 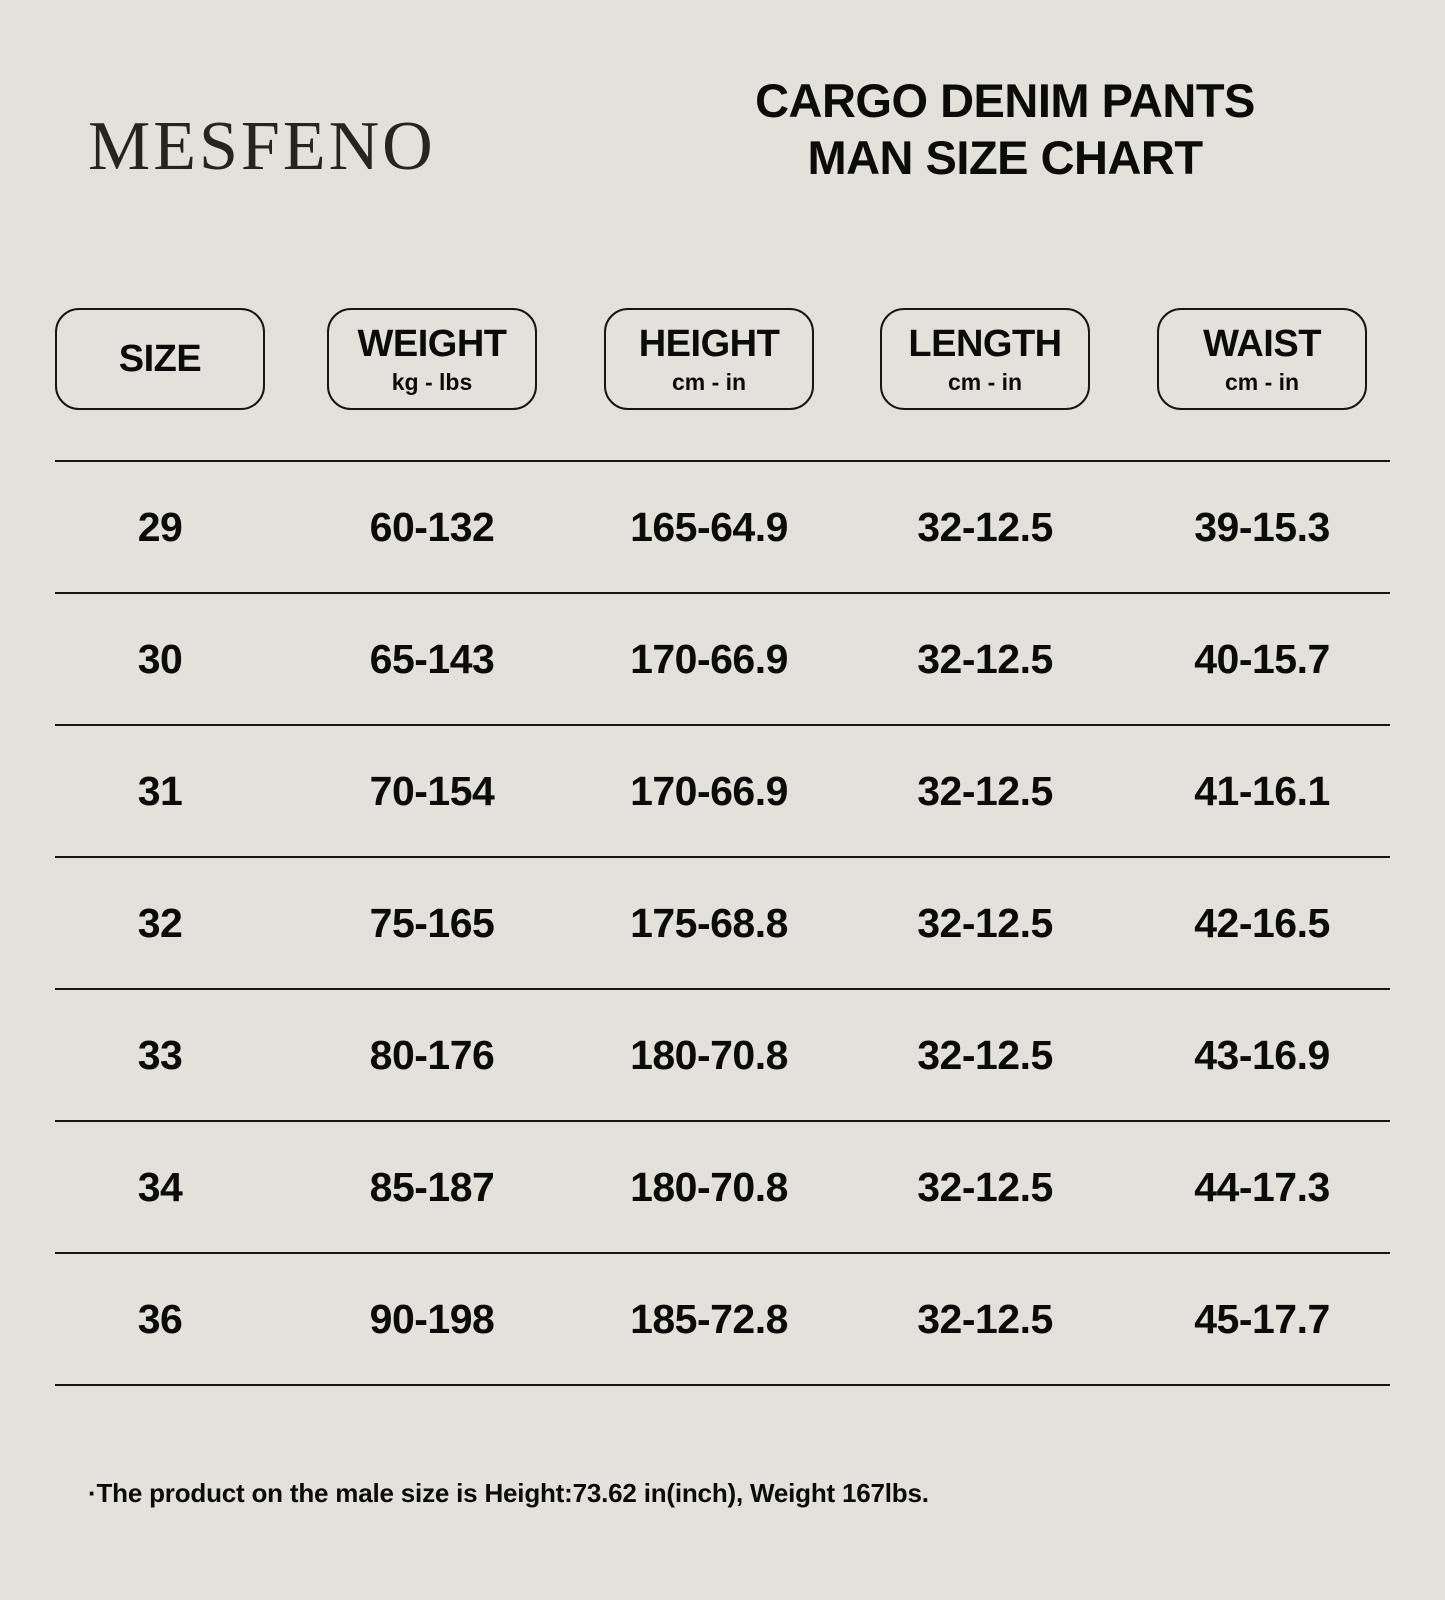 What do you see at coordinates (1262, 1186) in the screenshot?
I see `cell-waist: 44-17.3` at bounding box center [1262, 1186].